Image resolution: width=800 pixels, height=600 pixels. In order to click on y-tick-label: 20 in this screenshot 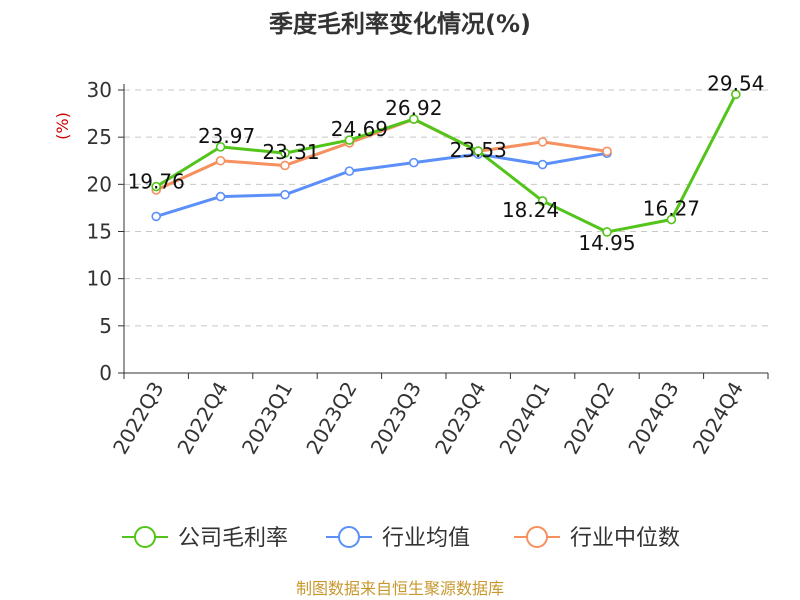, I will do `click(99, 184)`.